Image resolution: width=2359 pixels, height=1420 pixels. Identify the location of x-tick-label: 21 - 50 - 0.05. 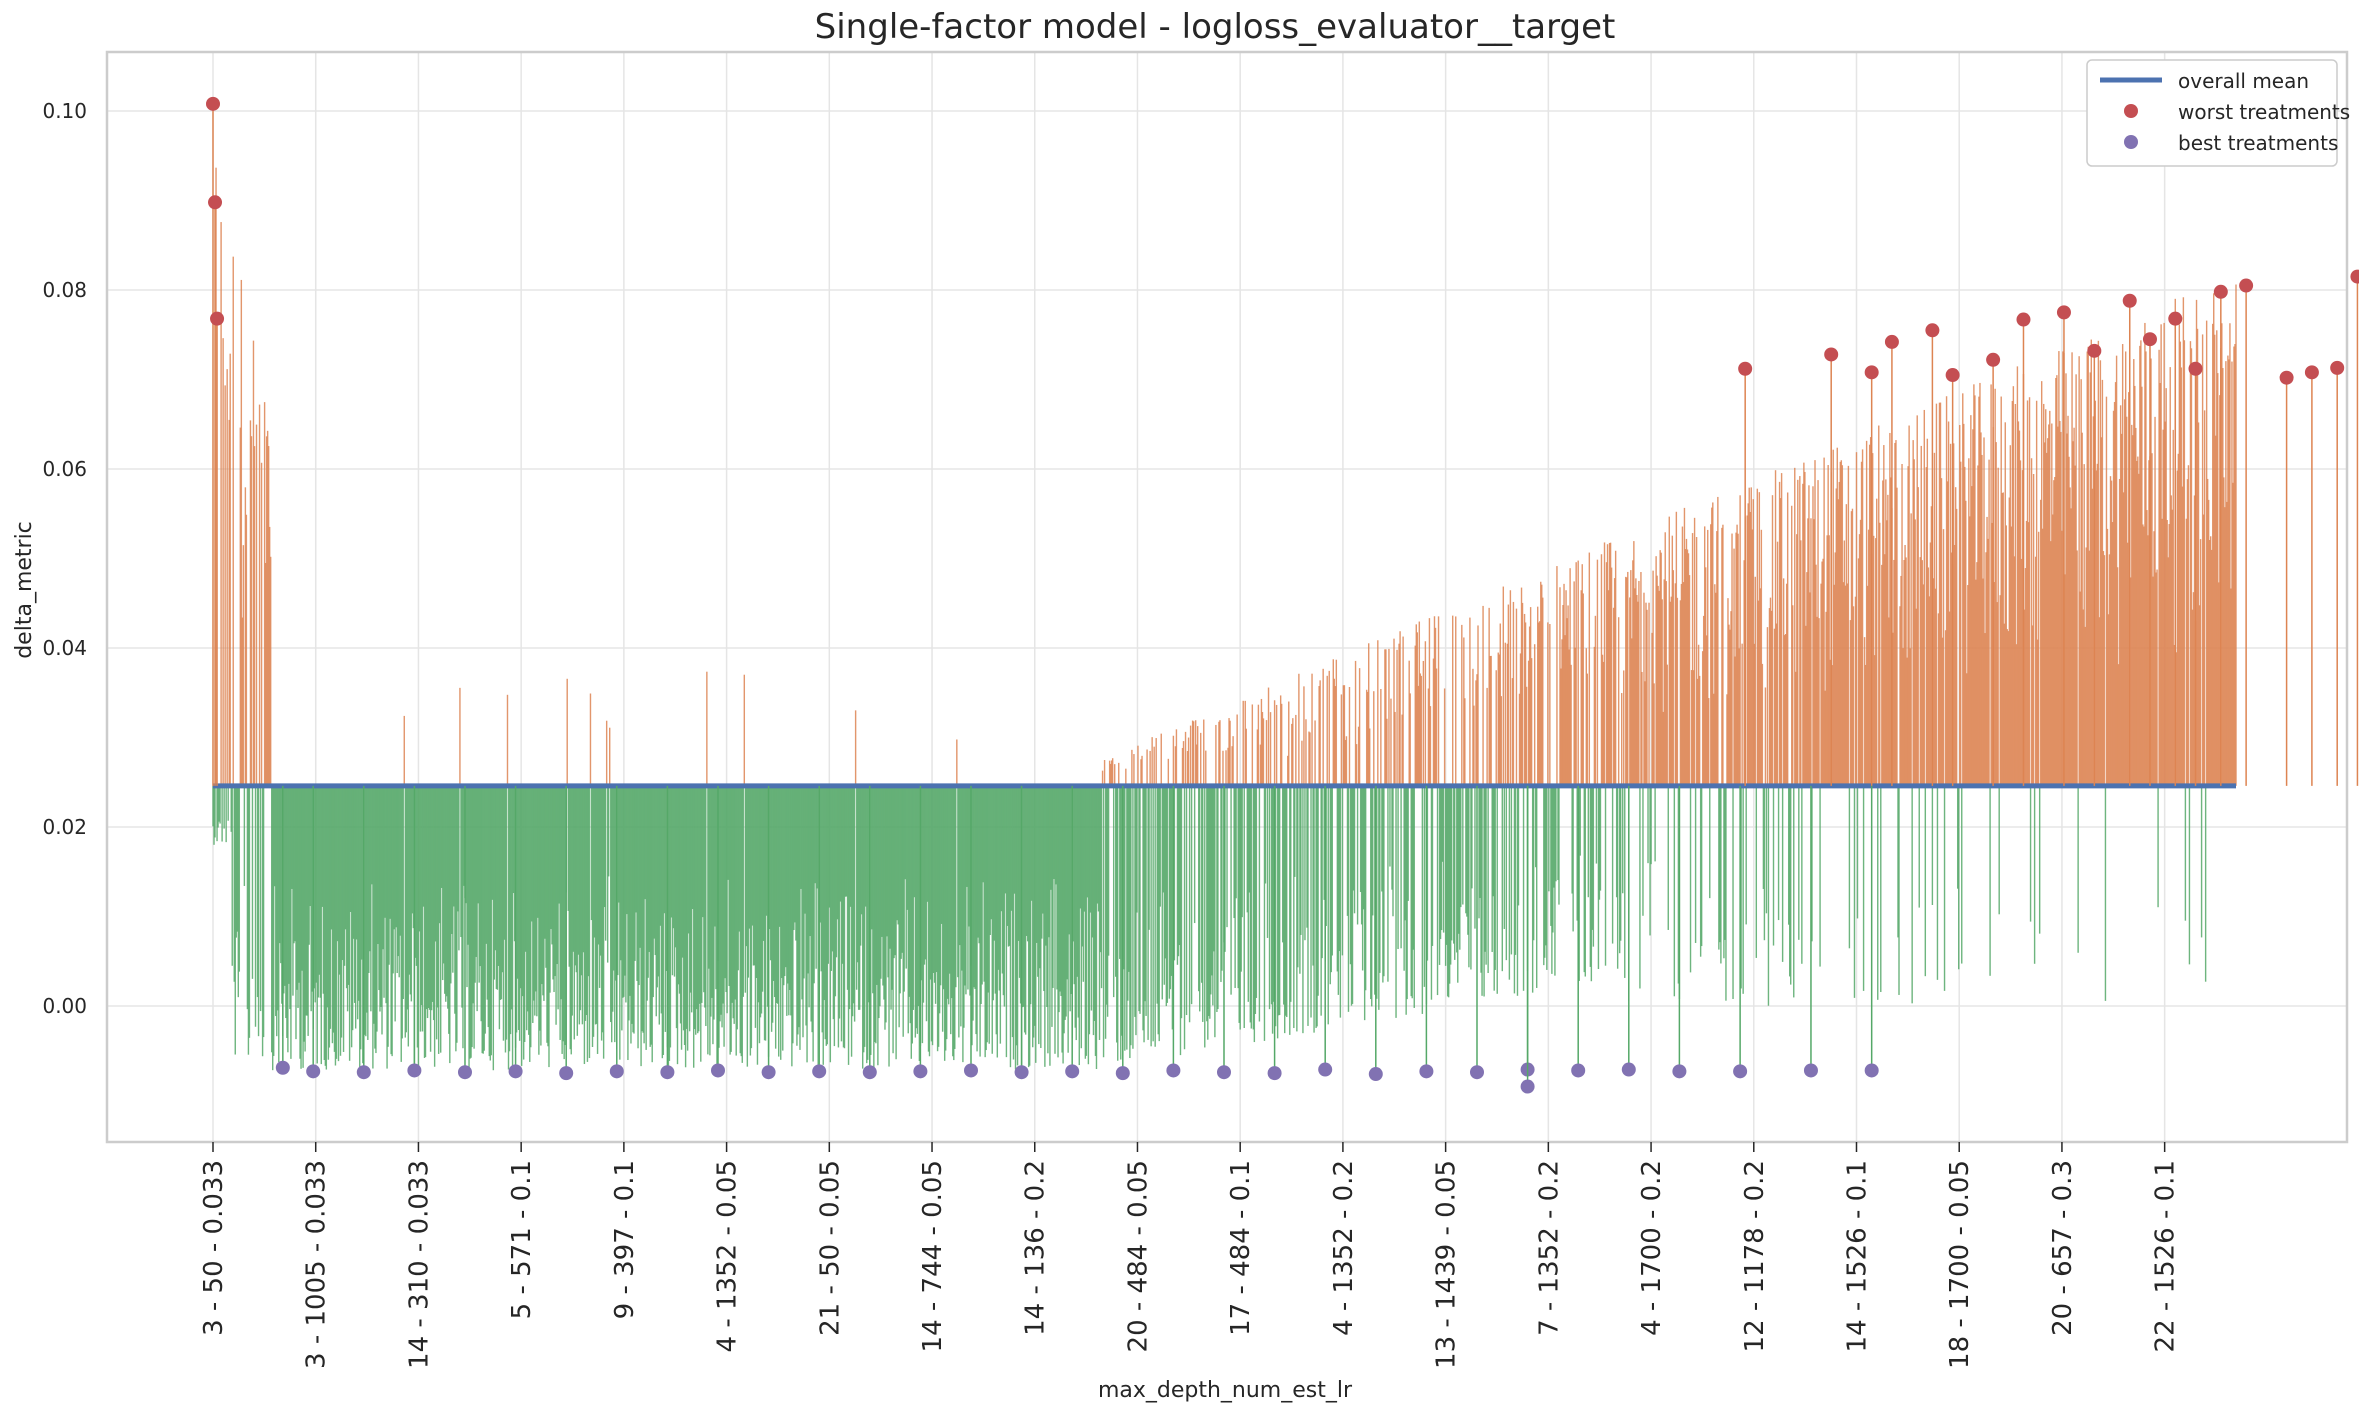
(830, 1248).